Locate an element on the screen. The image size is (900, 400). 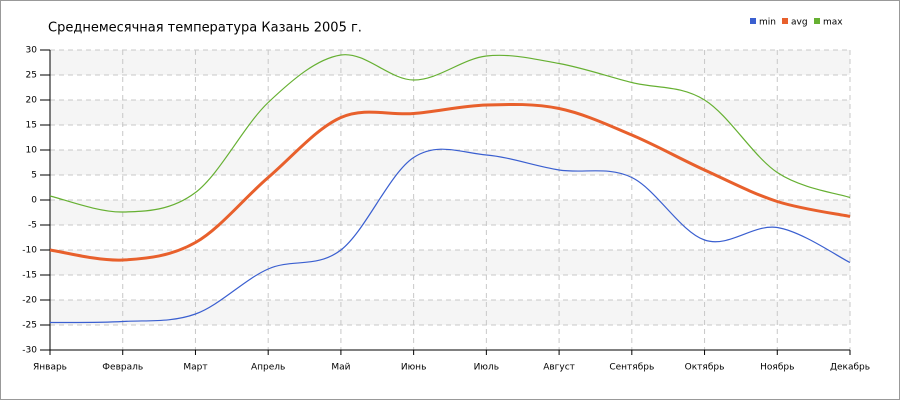
x-tick-label: Сентябрь is located at coordinates (631, 368).